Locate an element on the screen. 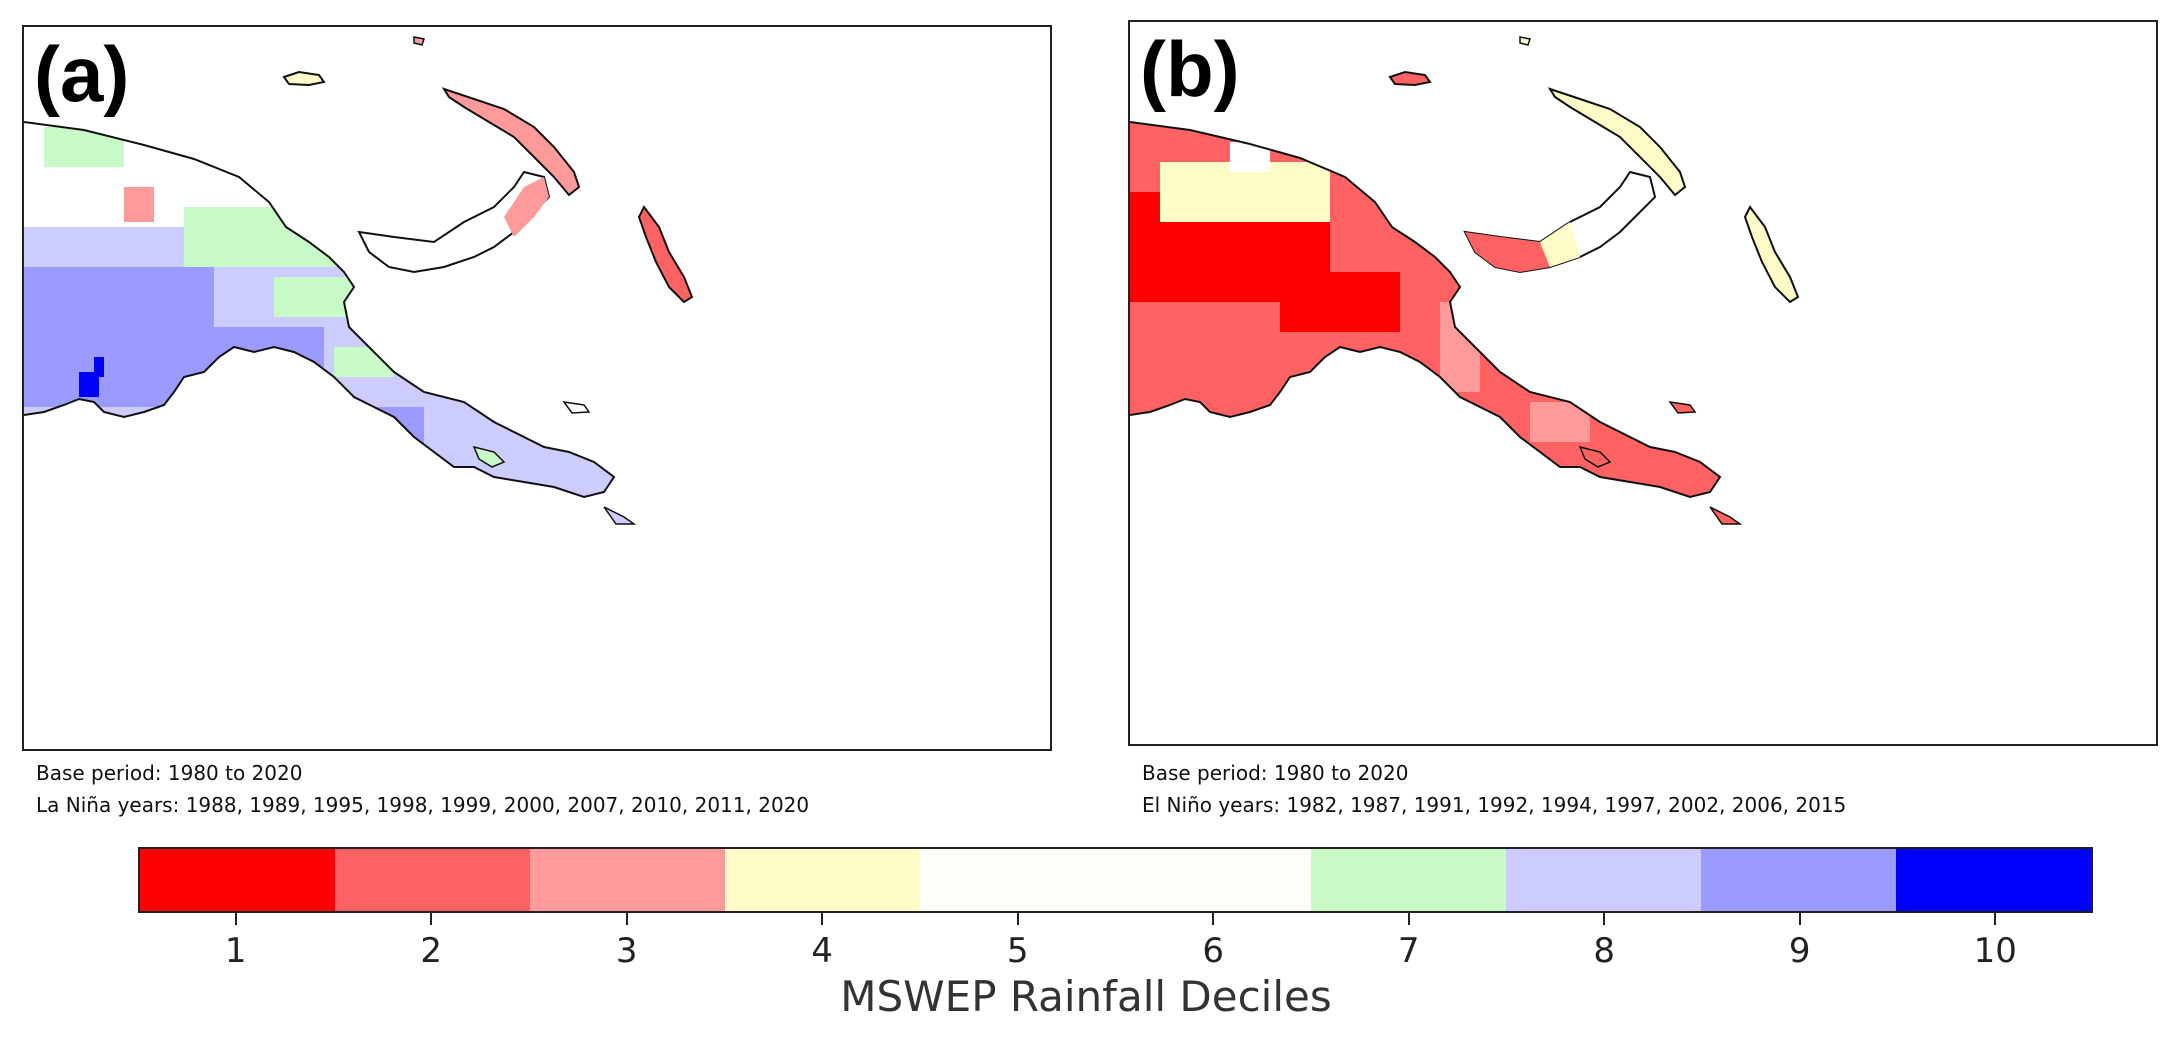 This screenshot has height=1048, width=2172. coastline-mainland-a is located at coordinates (320, 310).